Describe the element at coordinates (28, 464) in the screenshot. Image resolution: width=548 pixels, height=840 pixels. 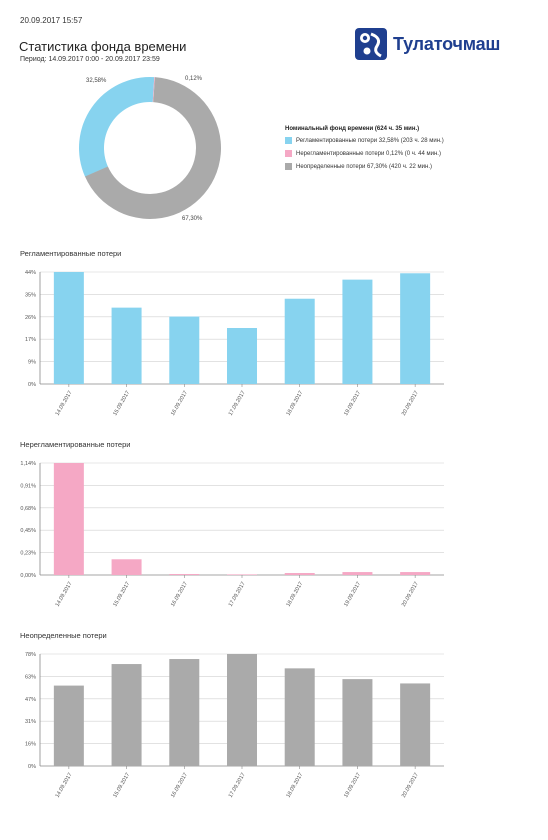
I see `y-tick-label: 1,14%` at that location.